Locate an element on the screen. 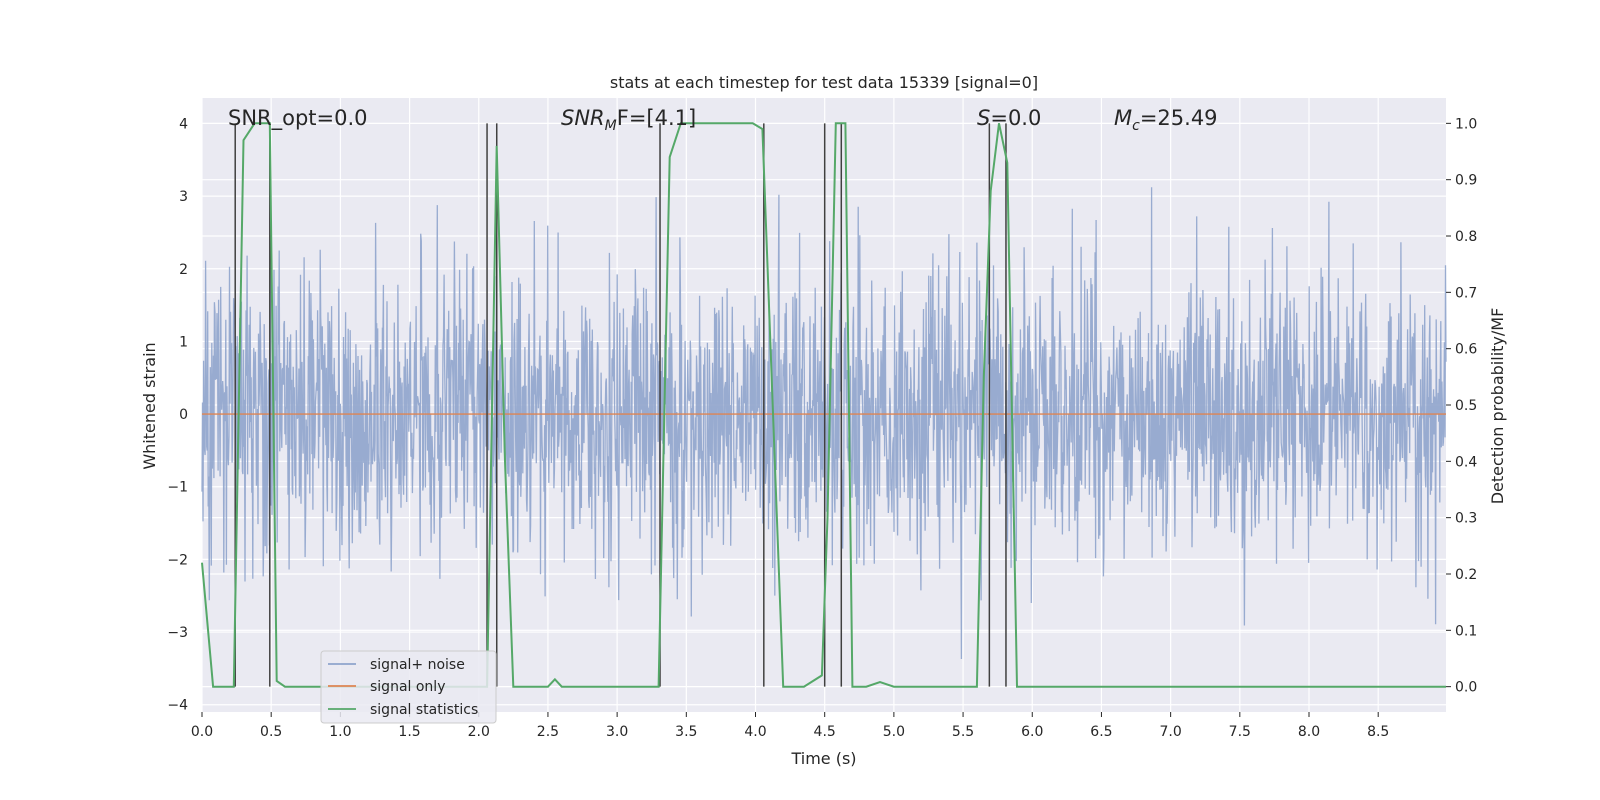 This screenshot has height=800, width=1600. x-tick-label: 5.5 is located at coordinates (963, 732).